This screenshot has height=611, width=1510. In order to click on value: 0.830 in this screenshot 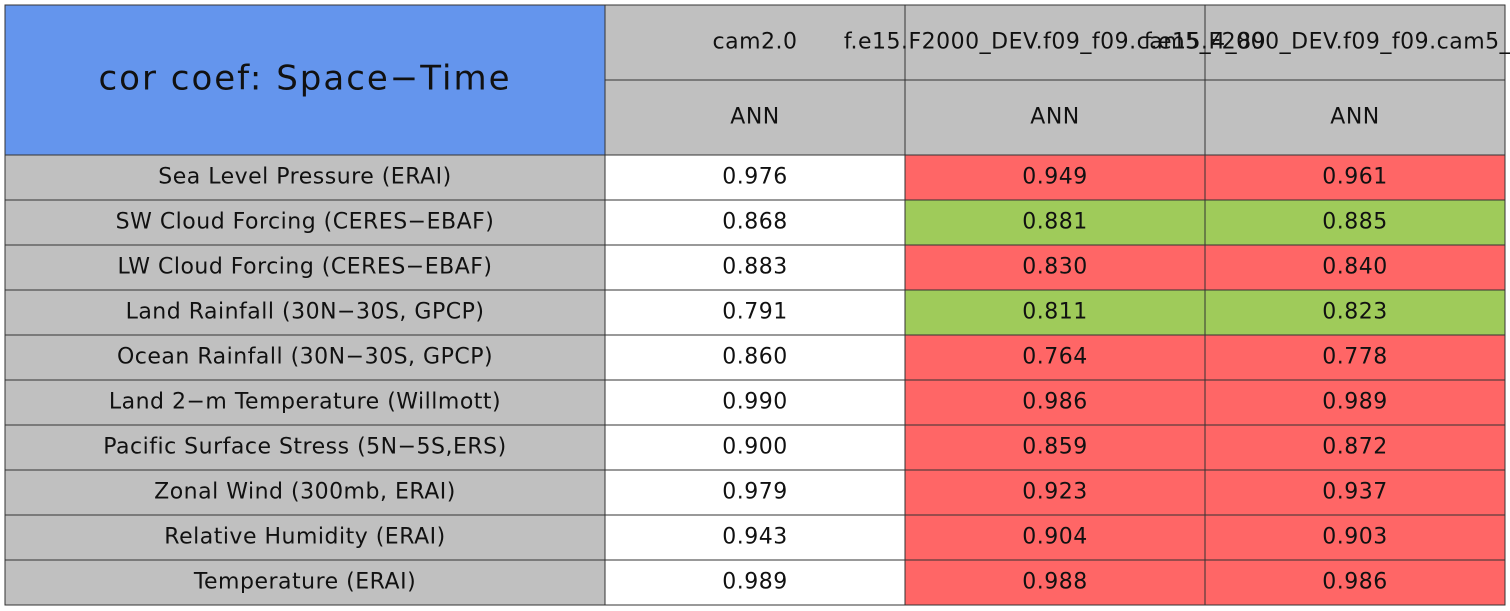, I will do `click(1054, 267)`.